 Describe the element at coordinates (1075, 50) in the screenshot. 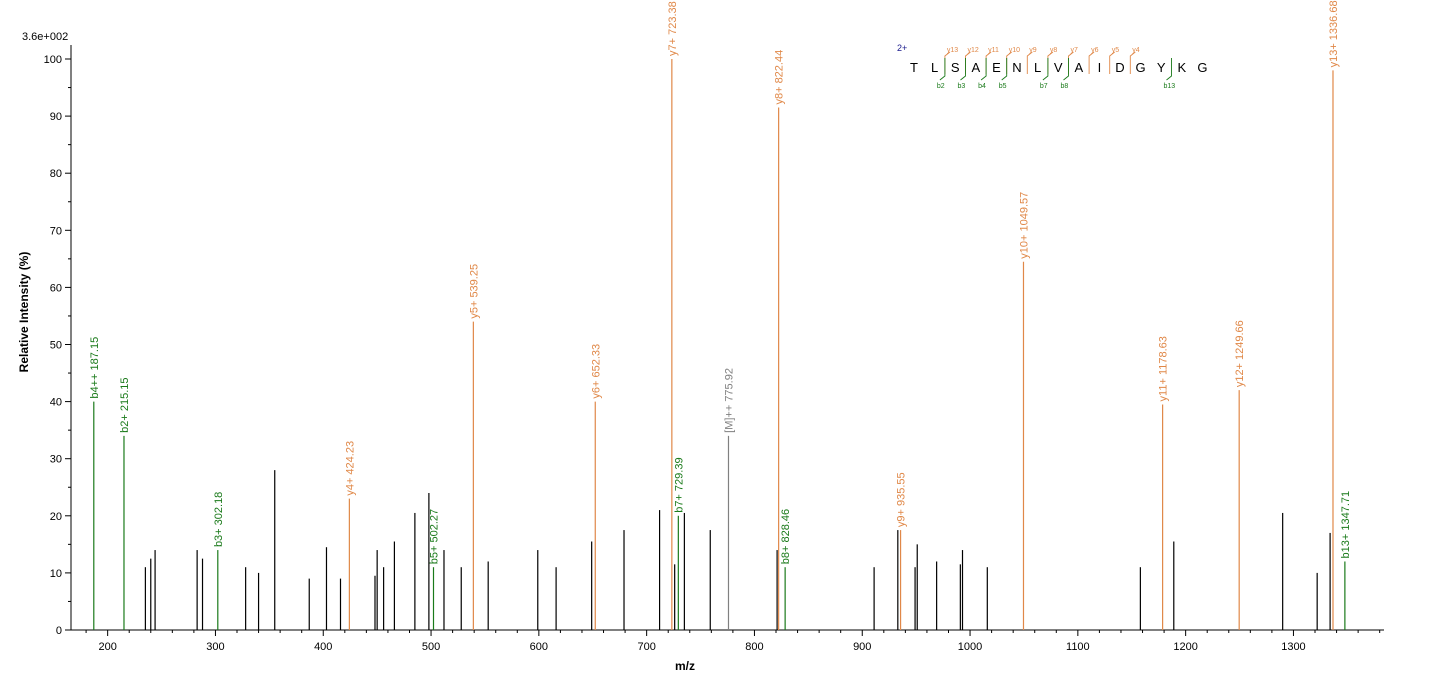

I see `y-ion-label: y7` at that location.